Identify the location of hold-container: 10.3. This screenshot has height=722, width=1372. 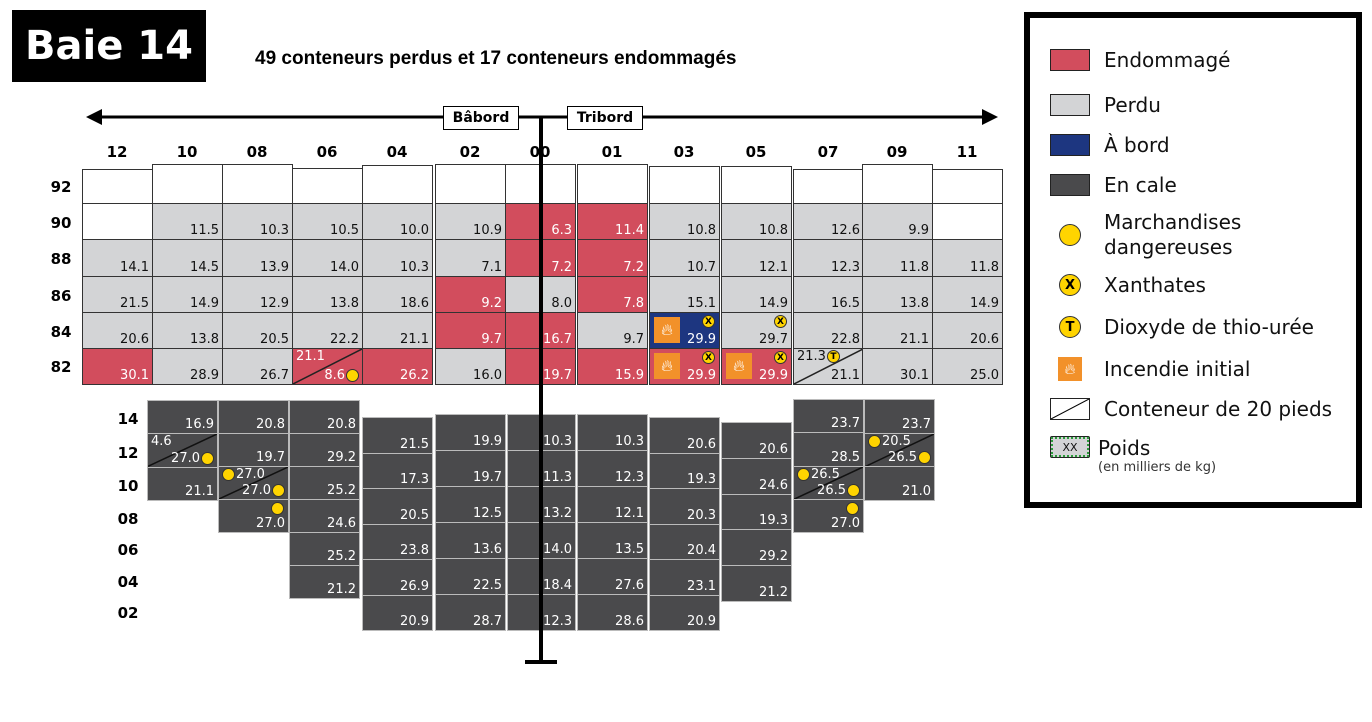
(612, 432).